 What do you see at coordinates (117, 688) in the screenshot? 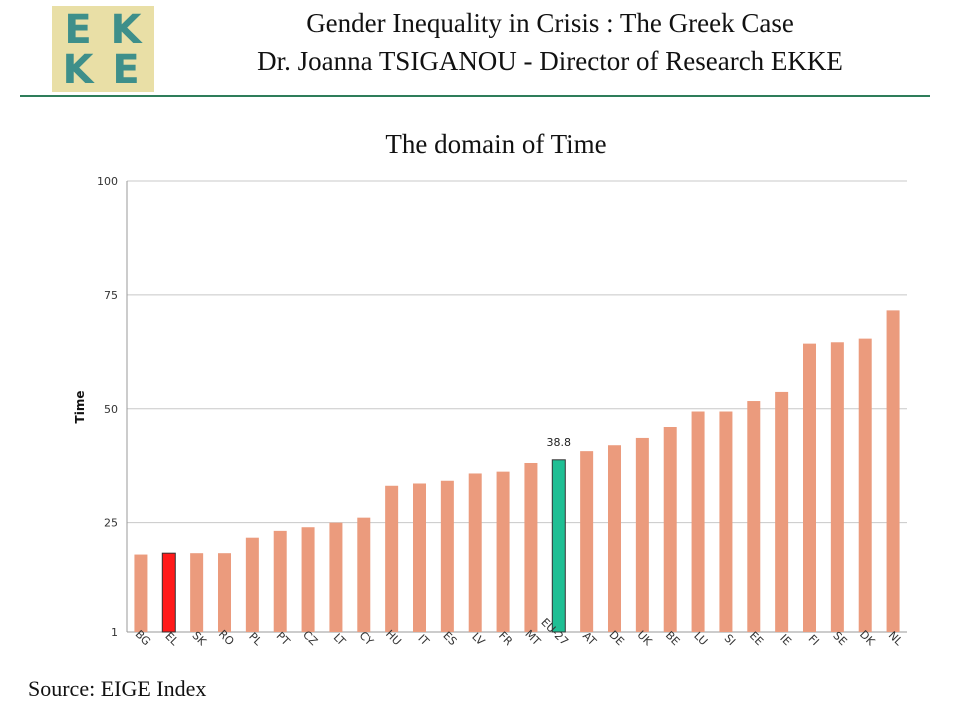
I see `source-note: Source: EIGE Index` at bounding box center [117, 688].